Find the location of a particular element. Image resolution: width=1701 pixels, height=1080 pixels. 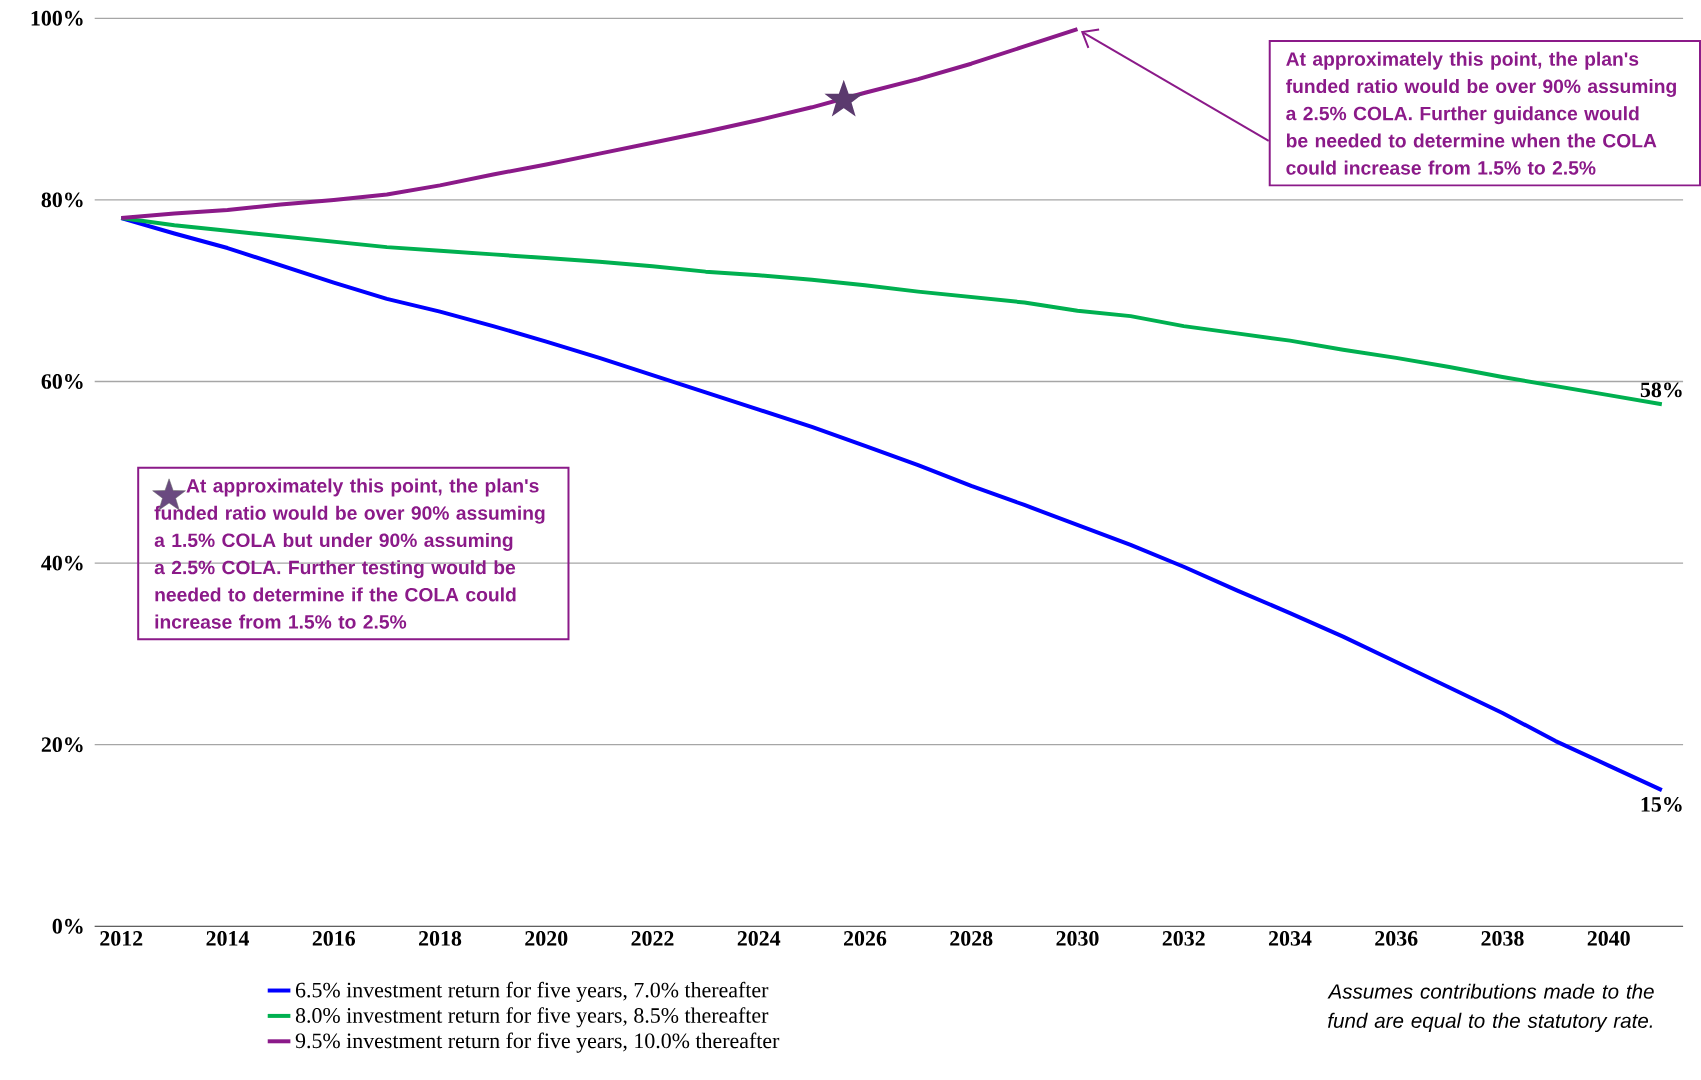

y-tick-label: 60% is located at coordinates (62, 382).